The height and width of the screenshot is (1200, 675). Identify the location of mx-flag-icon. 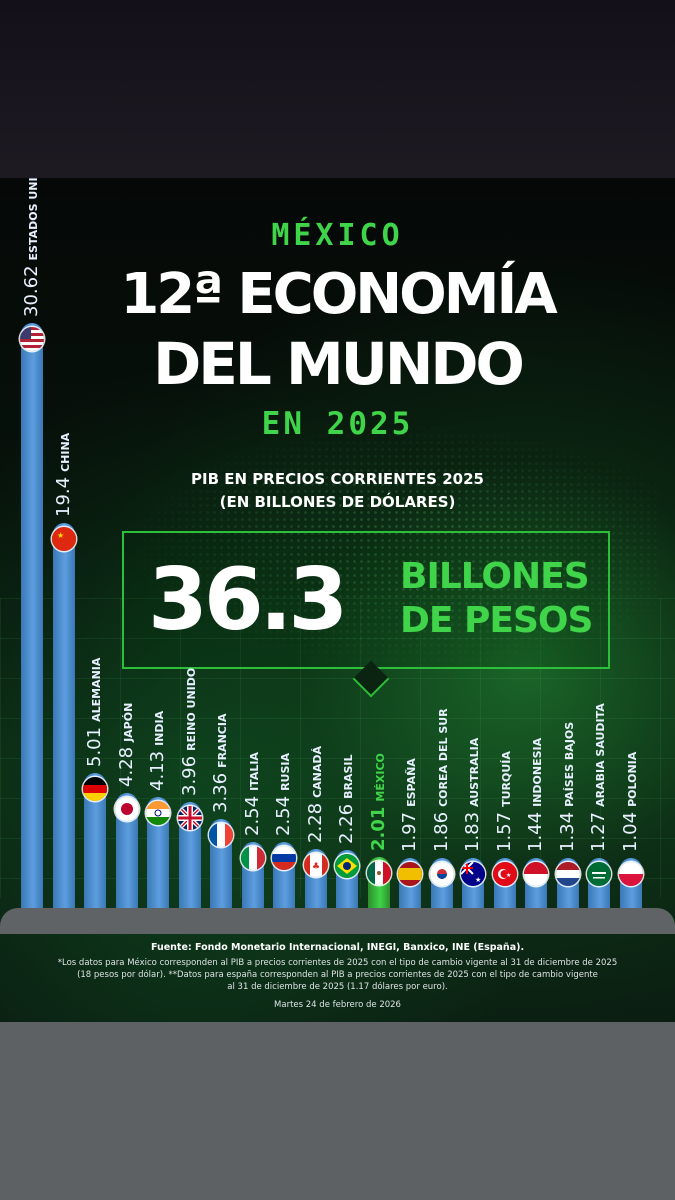
(378, 872).